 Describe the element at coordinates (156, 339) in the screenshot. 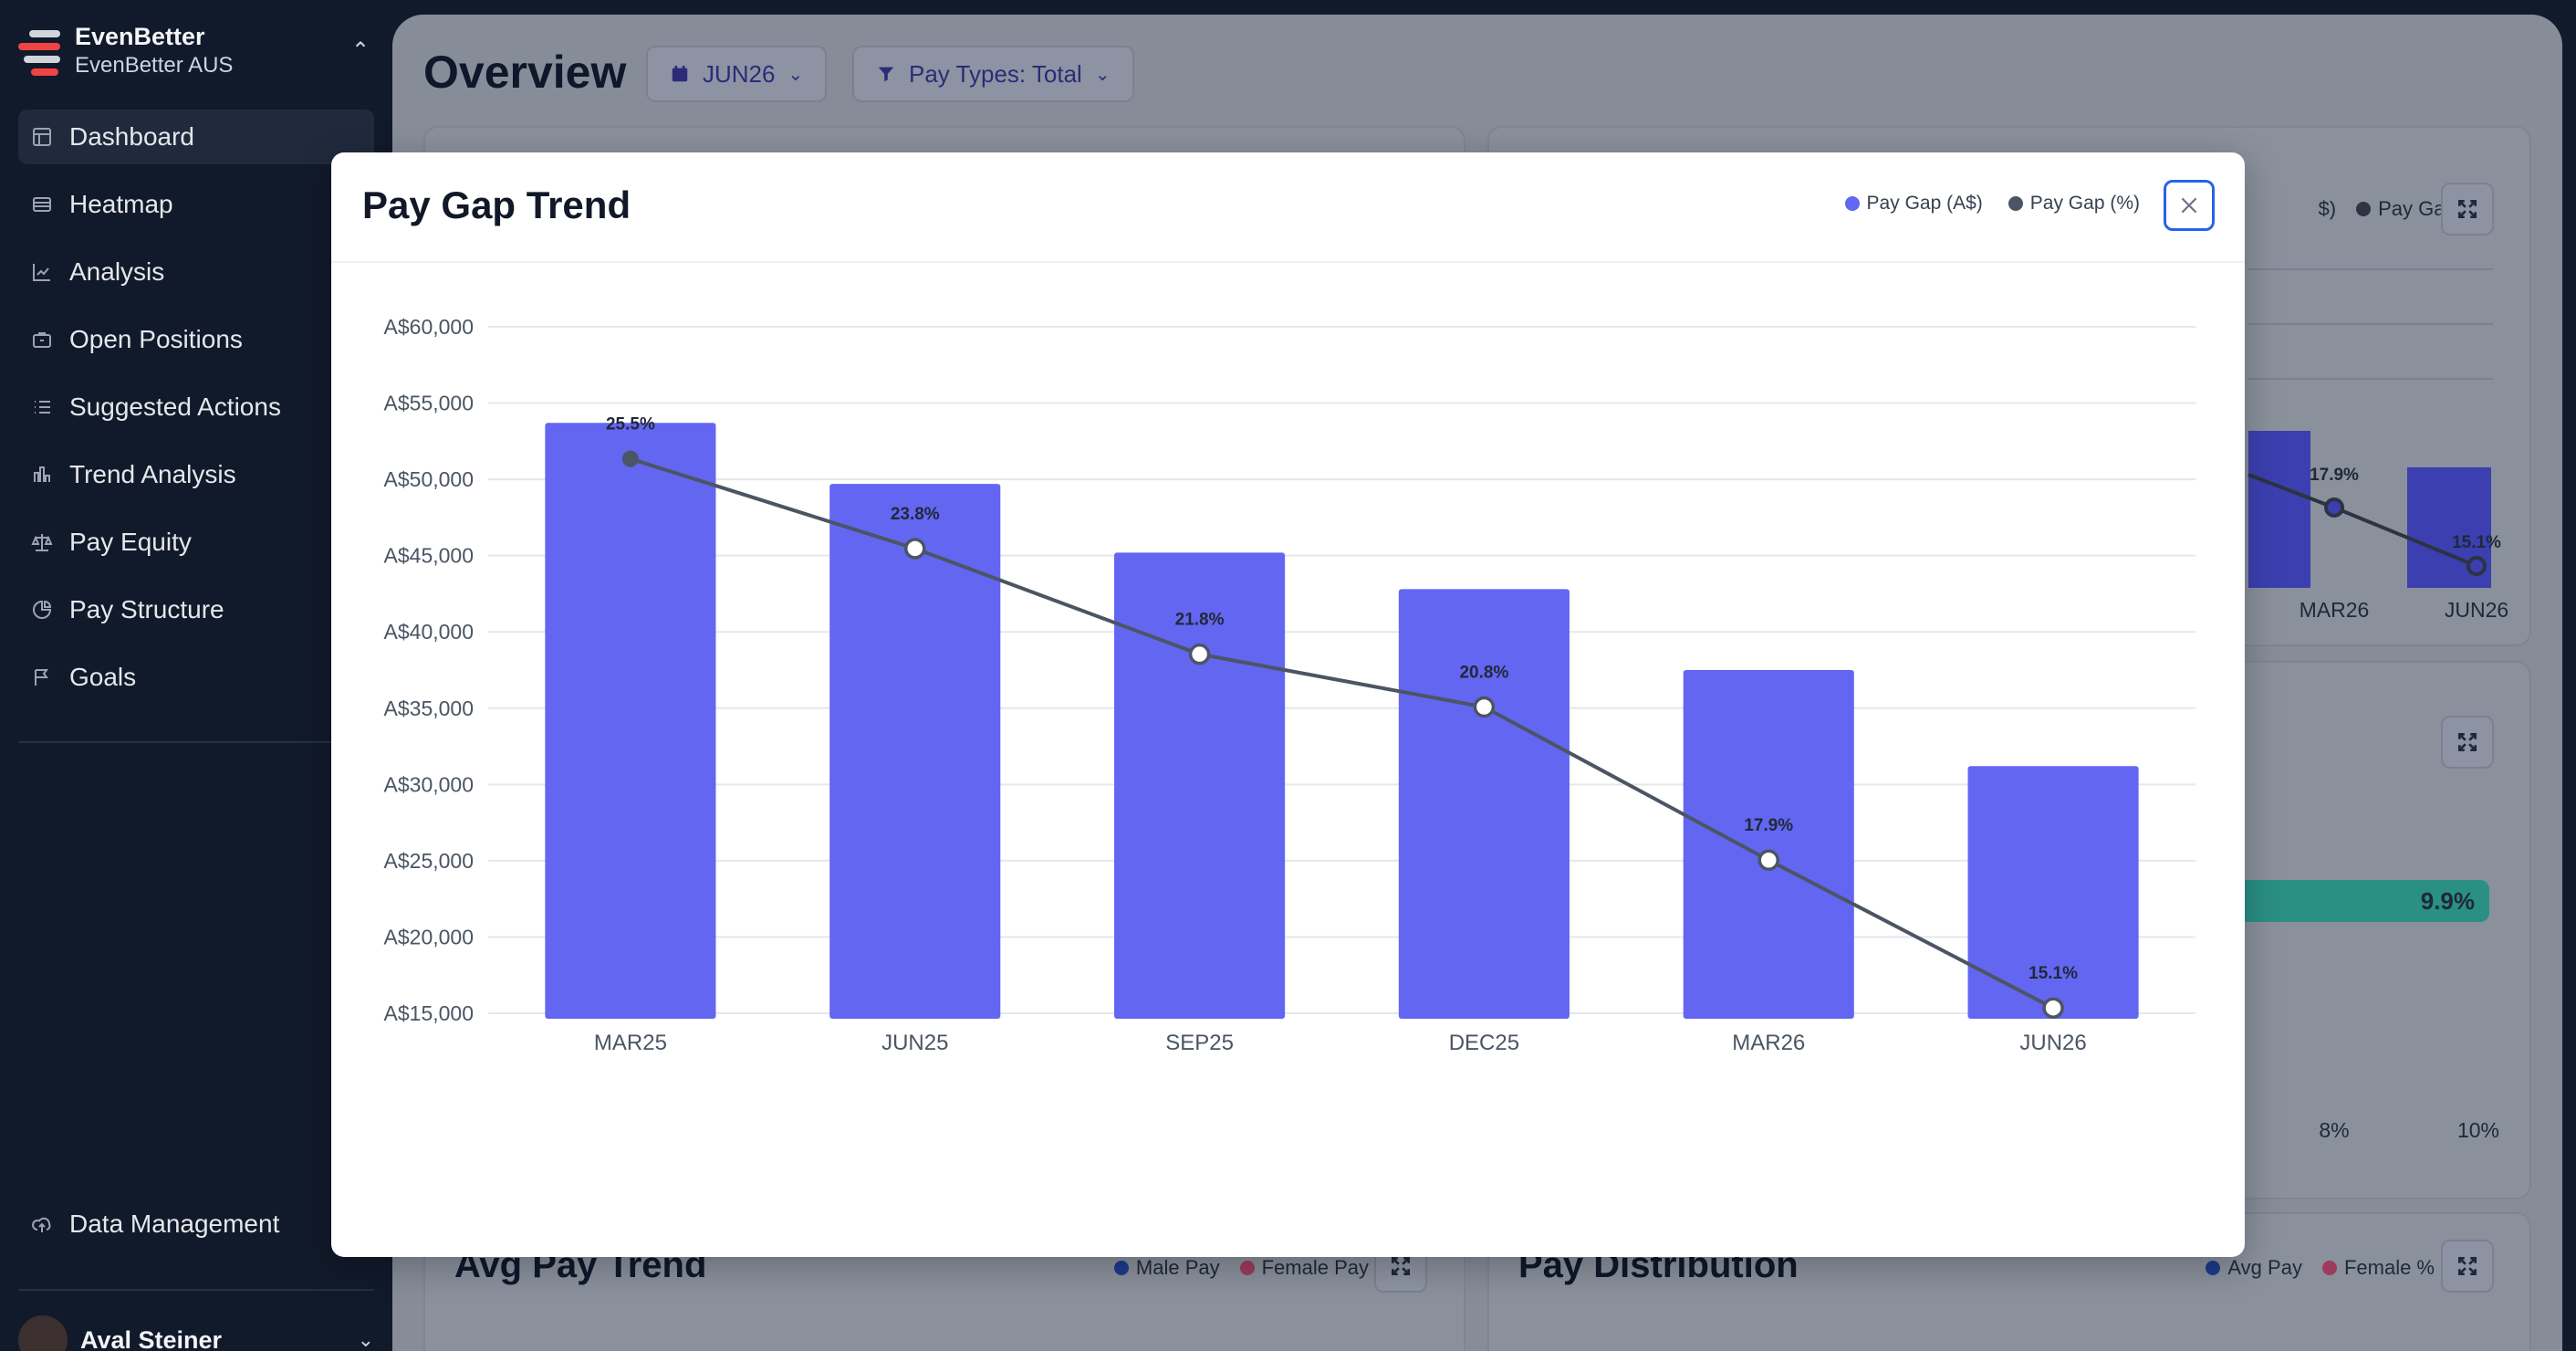

I see `sidebar-item-label: Open Positions` at that location.